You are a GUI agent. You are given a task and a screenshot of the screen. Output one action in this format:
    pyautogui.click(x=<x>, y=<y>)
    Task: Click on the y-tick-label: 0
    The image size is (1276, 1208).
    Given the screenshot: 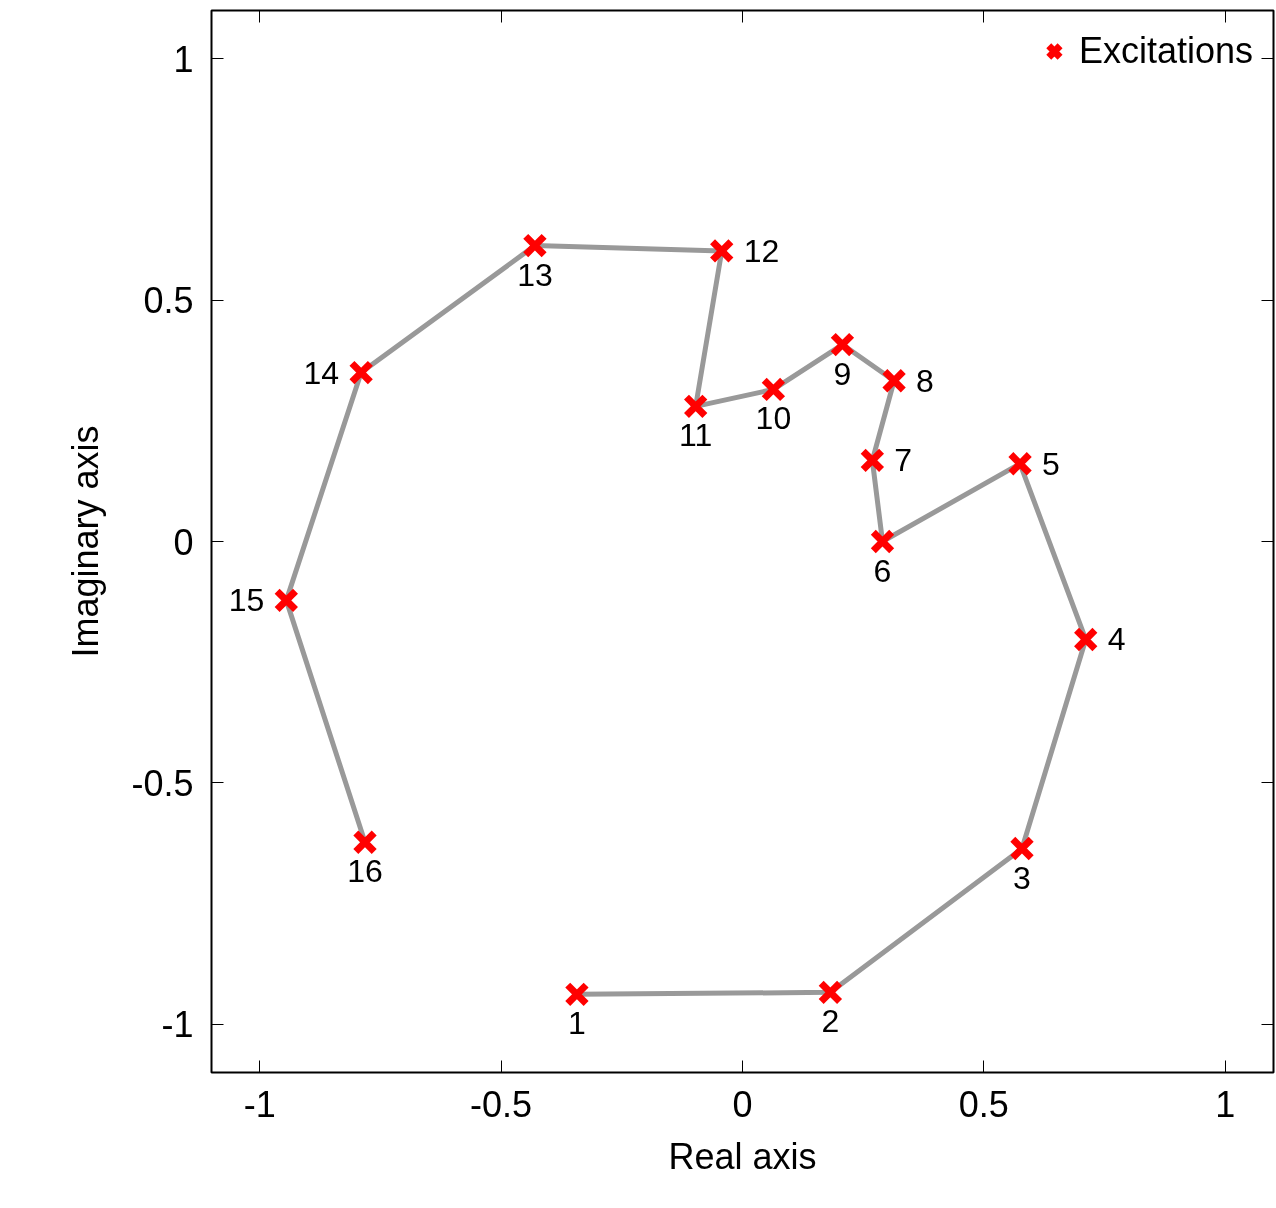 What is the action you would take?
    pyautogui.click(x=183, y=542)
    